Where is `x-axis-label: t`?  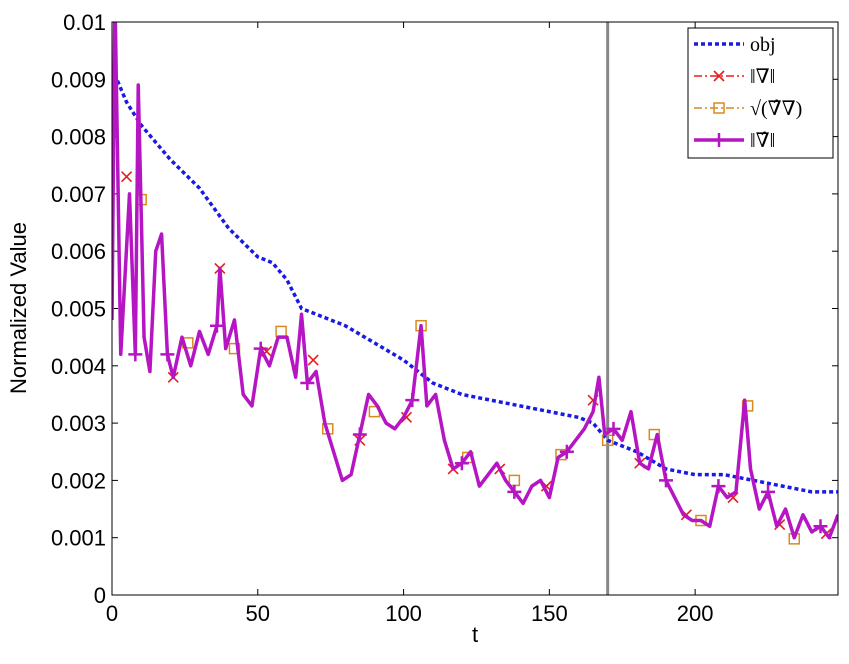 x-axis-label: t is located at coordinates (475, 634).